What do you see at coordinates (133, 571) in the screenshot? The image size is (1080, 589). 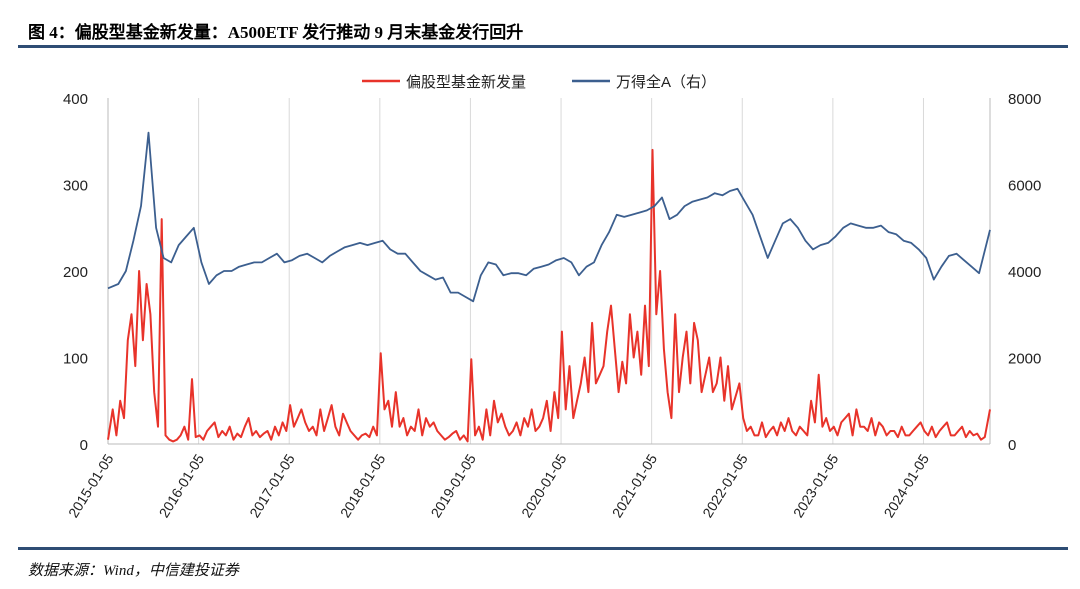 I see `source-note: 数据来源：Wind，中信建投证券` at bounding box center [133, 571].